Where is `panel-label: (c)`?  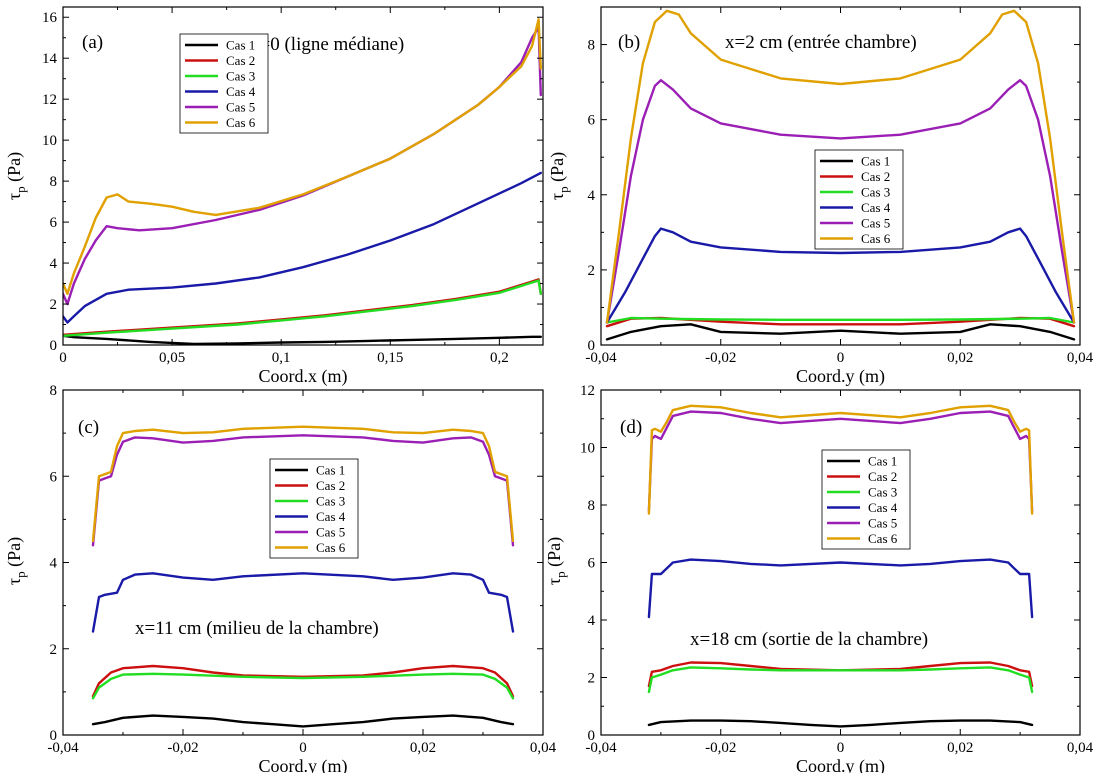 panel-label: (c) is located at coordinates (88, 427).